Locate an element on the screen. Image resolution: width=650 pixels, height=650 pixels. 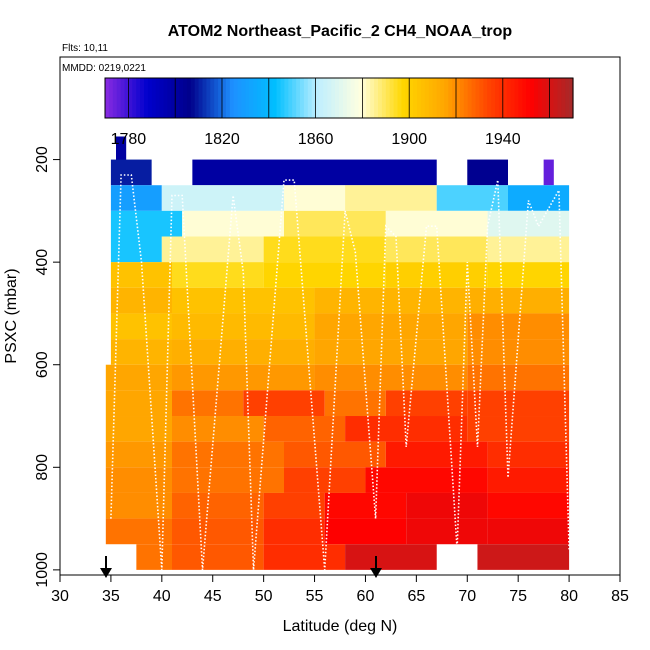
x-tick-label: 85 is located at coordinates (620, 596).